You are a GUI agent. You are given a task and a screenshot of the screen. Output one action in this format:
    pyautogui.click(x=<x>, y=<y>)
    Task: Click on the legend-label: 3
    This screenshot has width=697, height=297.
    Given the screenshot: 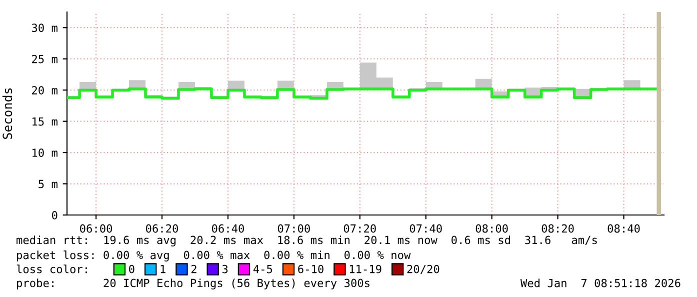 What is the action you would take?
    pyautogui.click(x=225, y=269)
    